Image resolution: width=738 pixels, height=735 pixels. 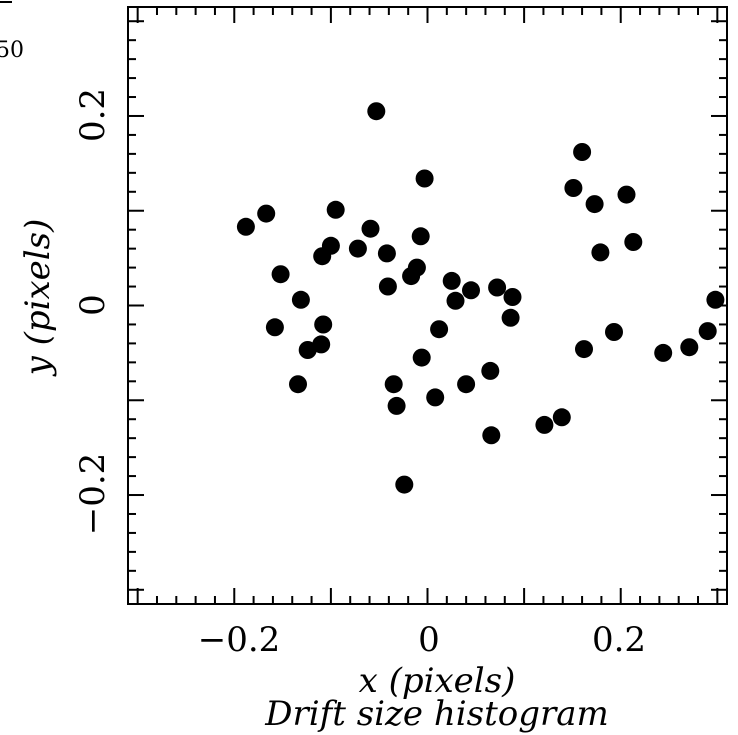 What do you see at coordinates (38, 298) in the screenshot?
I see `y-axis-label: y (pixels)` at bounding box center [38, 298].